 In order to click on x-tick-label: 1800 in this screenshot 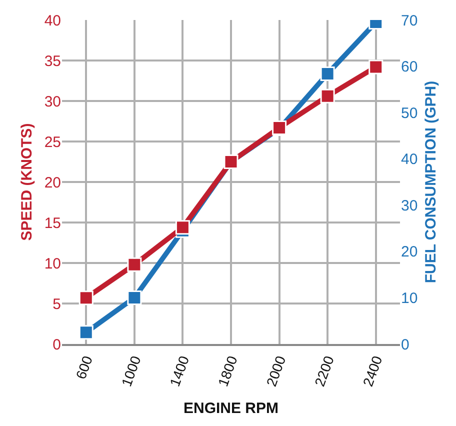, I will do `click(227, 371)`.